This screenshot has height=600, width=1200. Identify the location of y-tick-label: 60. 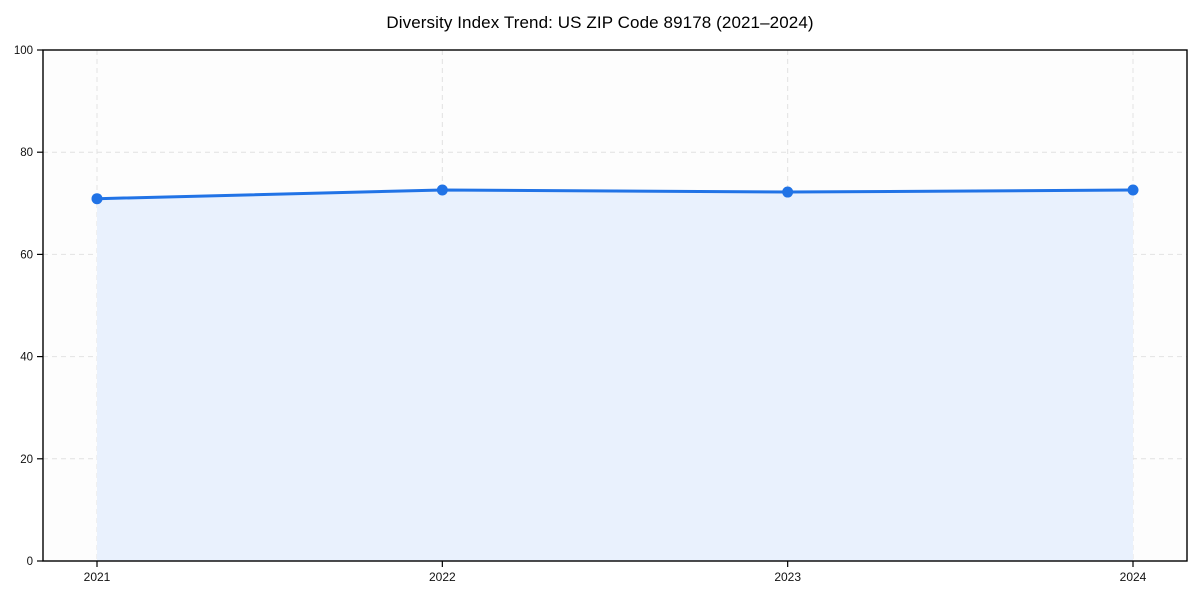
(26, 255).